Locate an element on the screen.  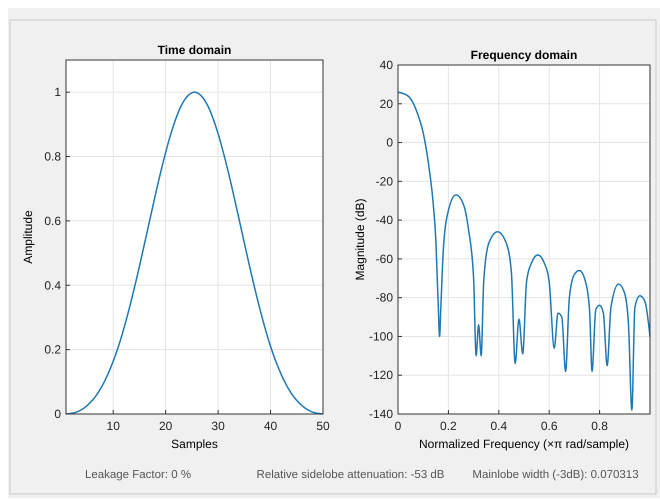
text: Mainlobe width (-3dB): 0.070313 is located at coordinates (555, 475).